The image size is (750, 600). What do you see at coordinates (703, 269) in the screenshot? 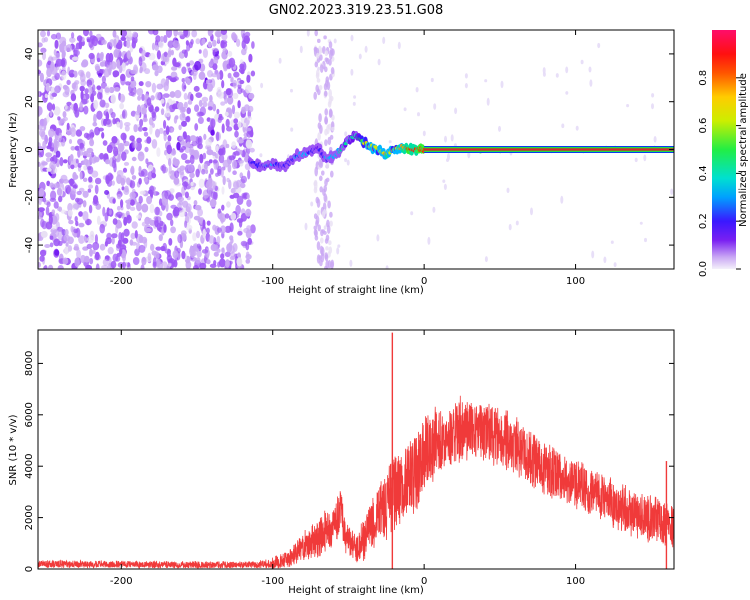
I see `colorbar-tick-label: 0.0` at bounding box center [703, 269].